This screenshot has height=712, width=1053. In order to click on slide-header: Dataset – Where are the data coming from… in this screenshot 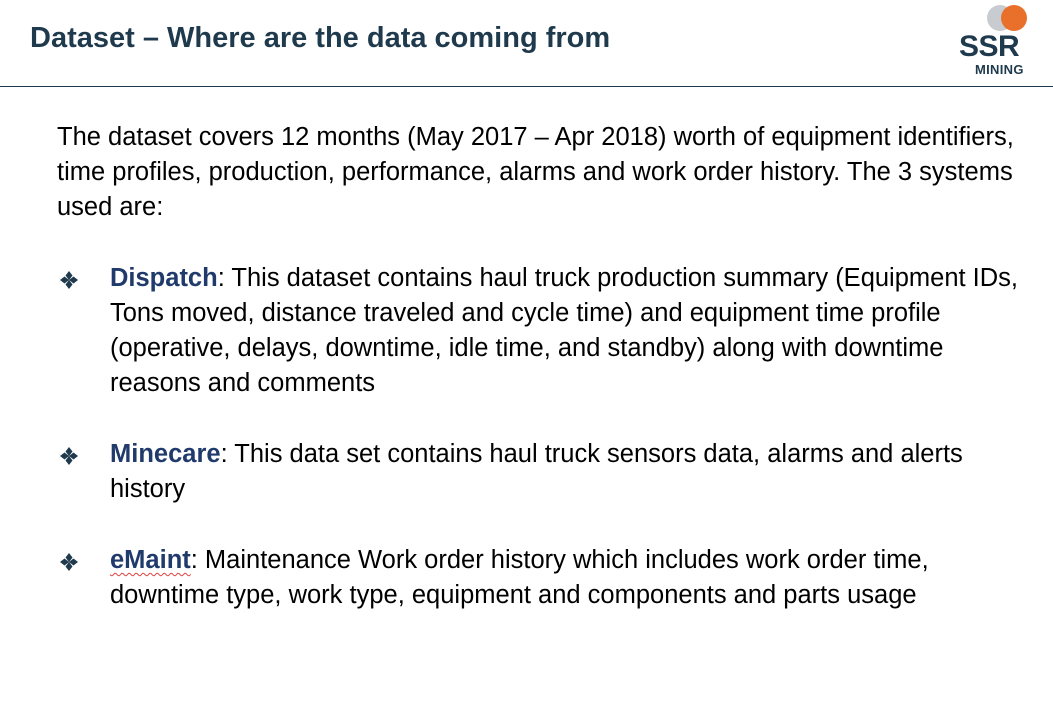, I will do `click(526, 43)`.